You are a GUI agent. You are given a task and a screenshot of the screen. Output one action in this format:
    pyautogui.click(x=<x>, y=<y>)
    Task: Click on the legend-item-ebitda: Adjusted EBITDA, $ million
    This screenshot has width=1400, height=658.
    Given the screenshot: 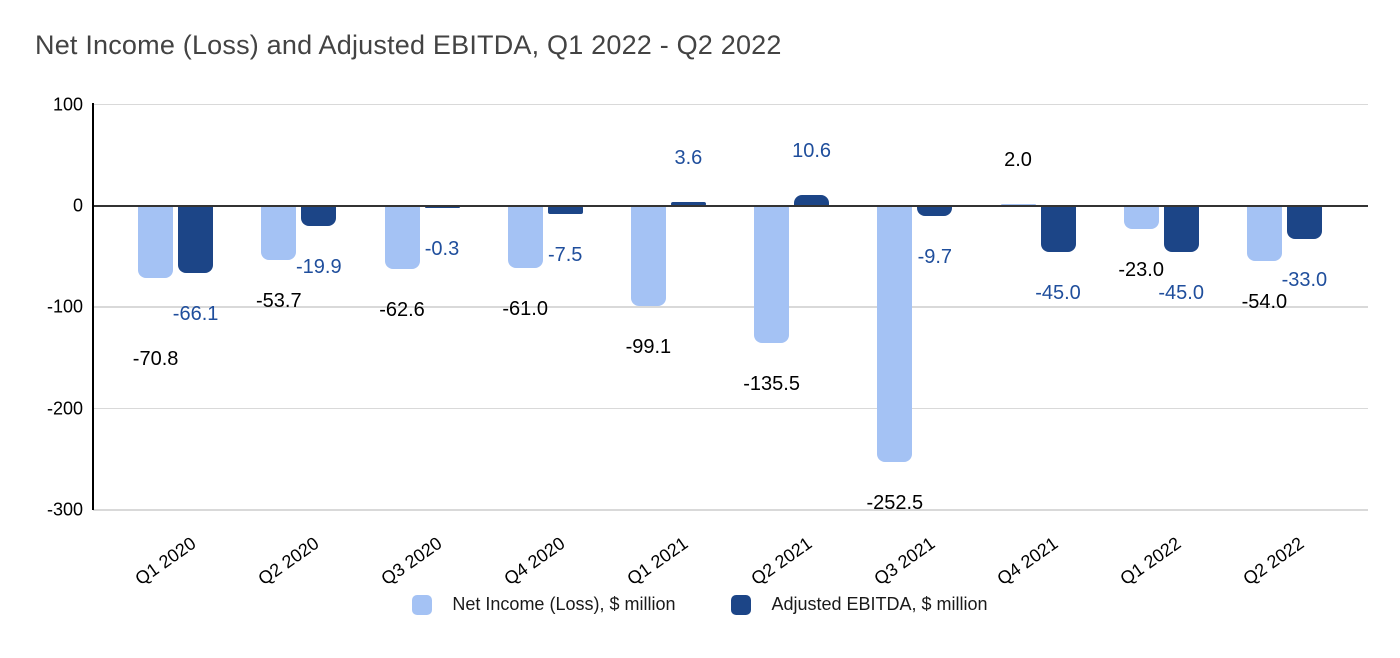 What is the action you would take?
    pyautogui.click(x=859, y=604)
    